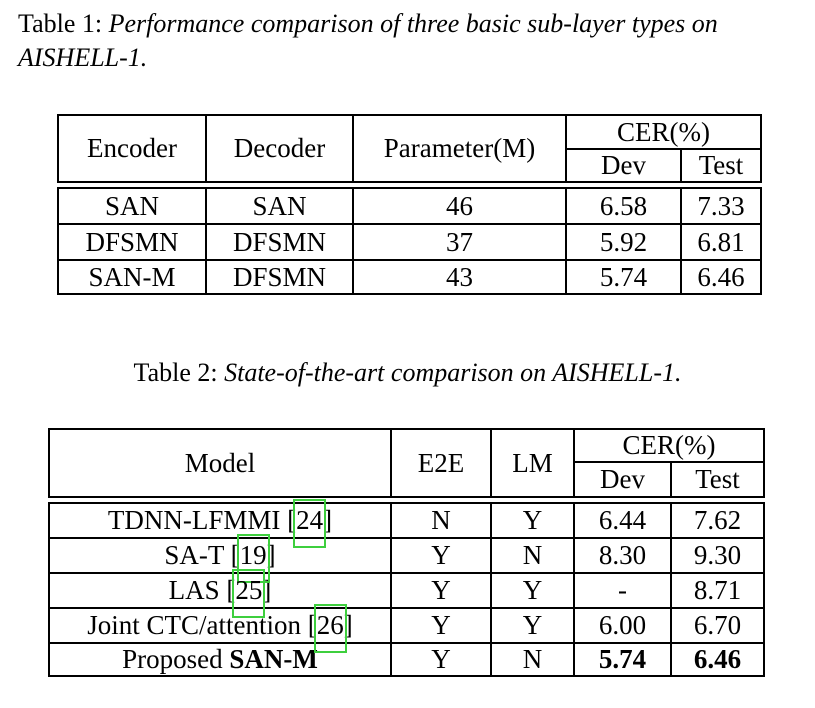 This screenshot has width=815, height=708. I want to click on t2-r2-model: SA-T [19], so click(219, 558).